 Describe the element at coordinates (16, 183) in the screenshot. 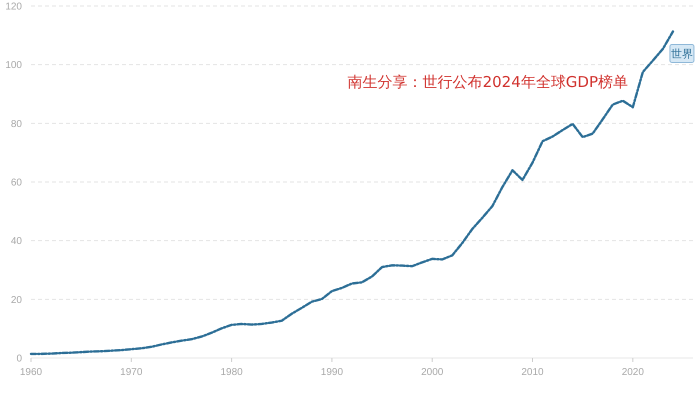

I see `y-tick-label: 60` at that location.